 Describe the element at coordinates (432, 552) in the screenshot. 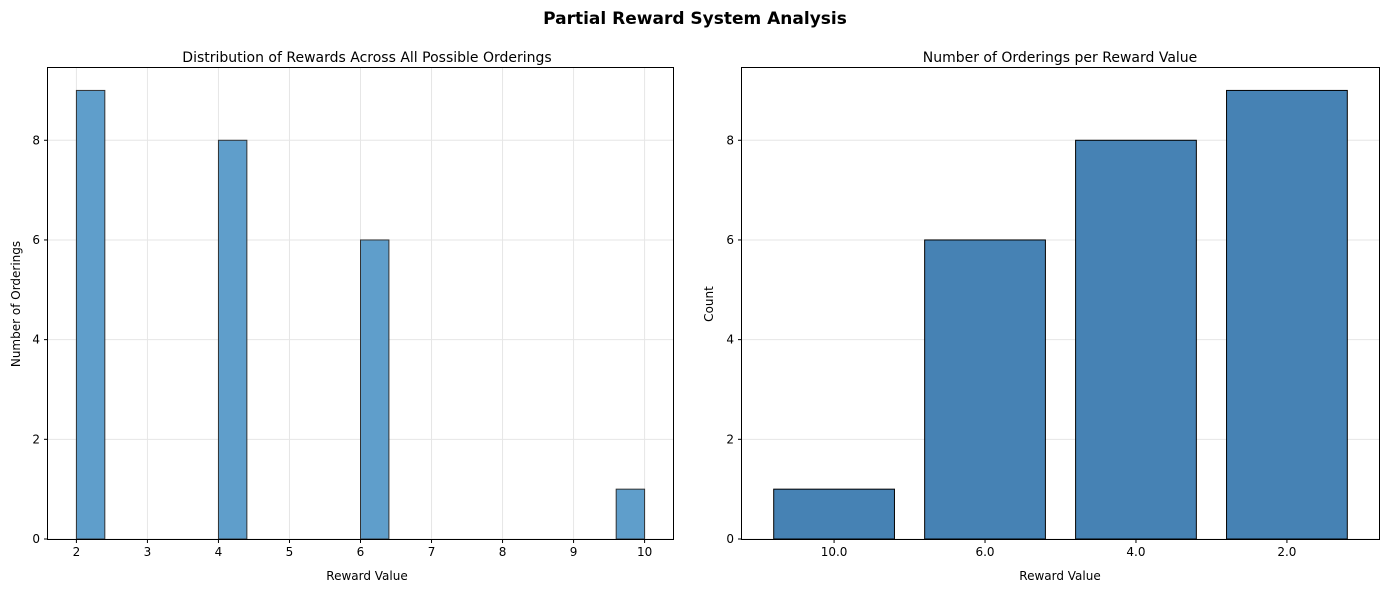

I see `histogram-x-tick-label: 7` at that location.